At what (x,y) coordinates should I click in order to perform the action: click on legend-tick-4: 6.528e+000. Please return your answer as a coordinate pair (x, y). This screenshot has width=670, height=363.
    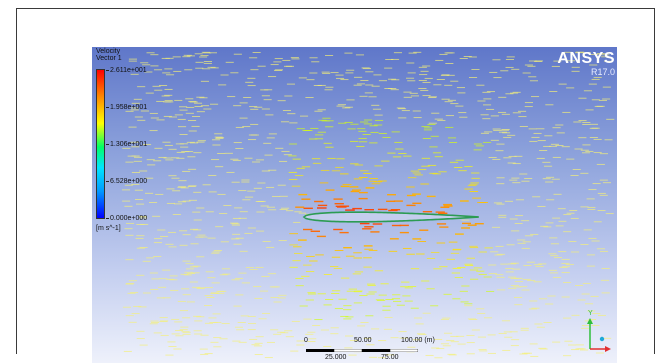
    Looking at the image, I should click on (126, 181).